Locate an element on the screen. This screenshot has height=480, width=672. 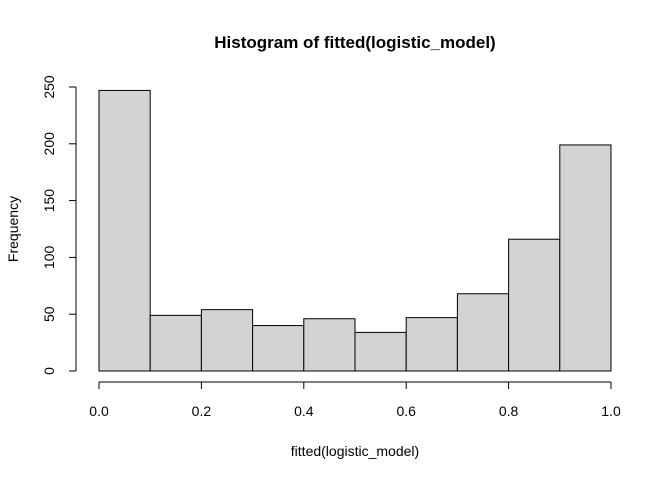
x-tick-label: 0.6 is located at coordinates (406, 411).